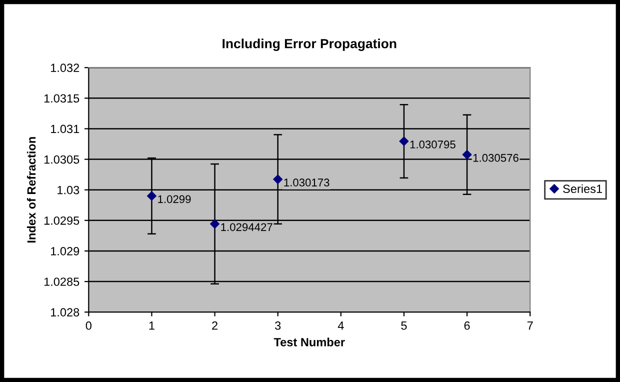  What do you see at coordinates (62, 159) in the screenshot?
I see `y-tick-label: 1.0305` at bounding box center [62, 159].